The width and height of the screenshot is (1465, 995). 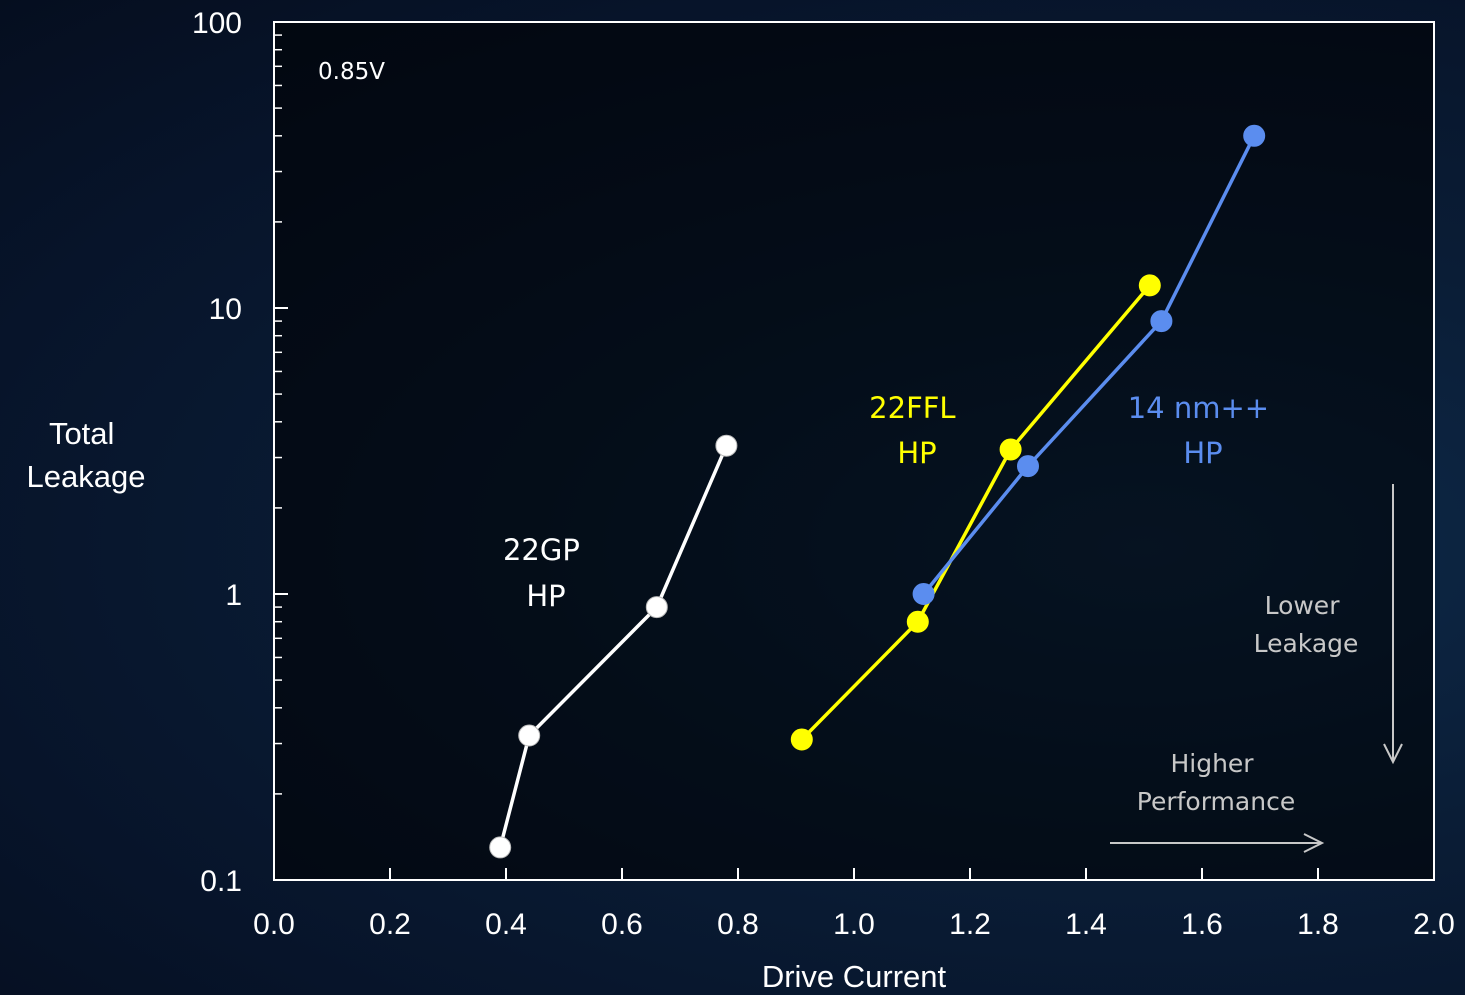 What do you see at coordinates (1089, 365) in the screenshot?
I see `series-line-14nm` at bounding box center [1089, 365].